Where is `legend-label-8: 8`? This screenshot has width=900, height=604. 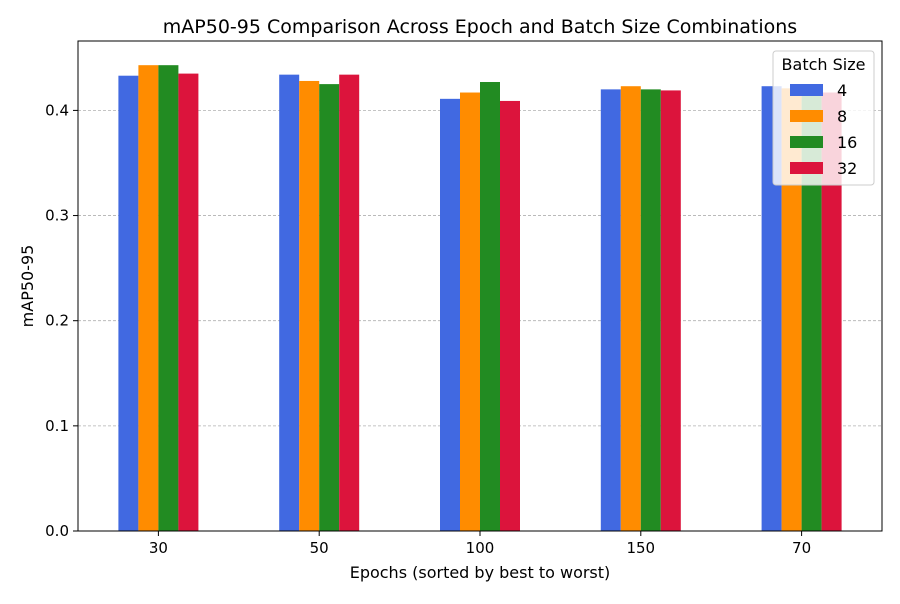 legend-label-8: 8 is located at coordinates (842, 116).